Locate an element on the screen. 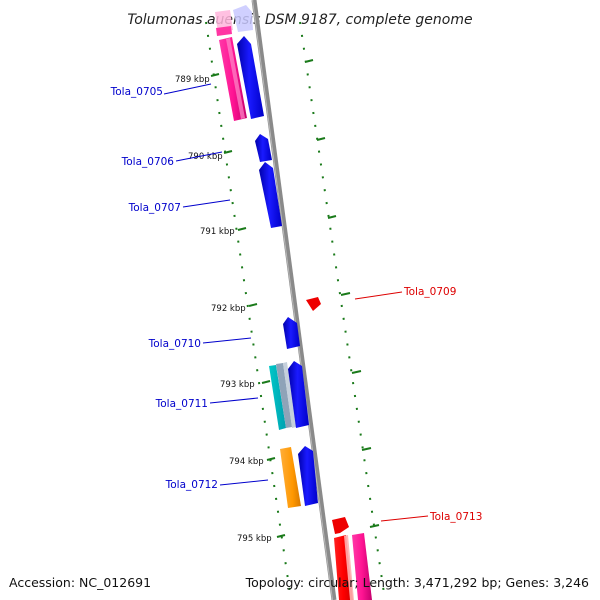 The width and height of the screenshot is (600, 600). gene-label-tola-0713: Tola_0713 is located at coordinates (455, 517).